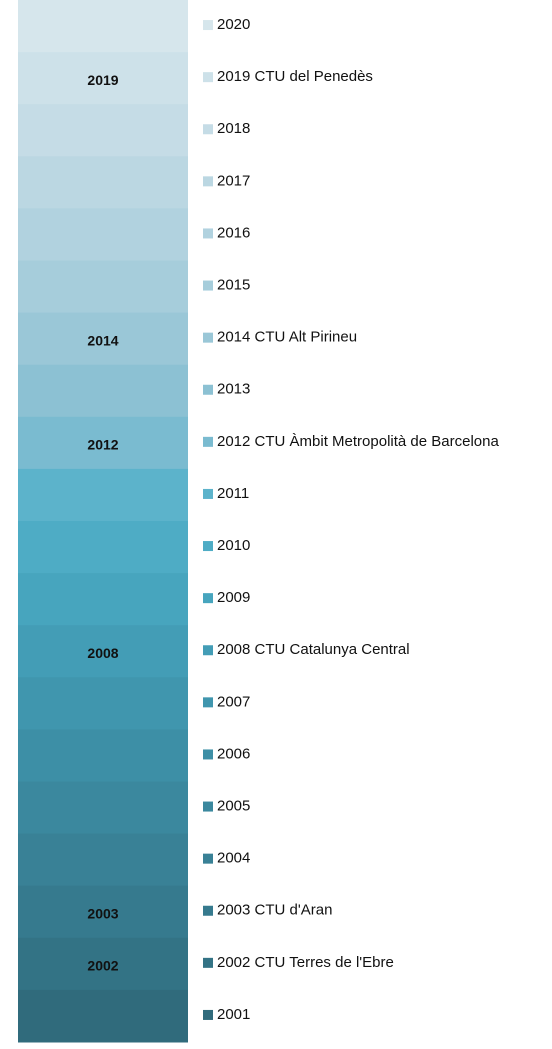  Describe the element at coordinates (233, 232) in the screenshot. I see `legend-label: 2016` at that location.